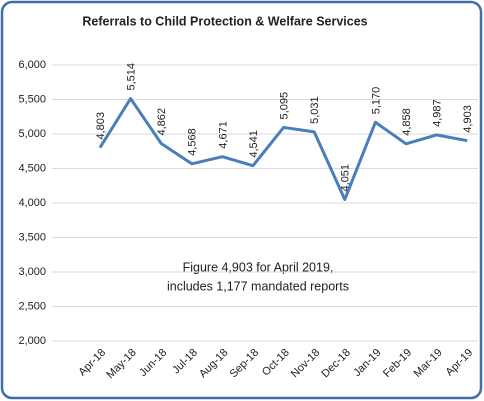 The width and height of the screenshot is (484, 401). What do you see at coordinates (468, 119) in the screenshot?
I see `data-label: 4,903` at bounding box center [468, 119].